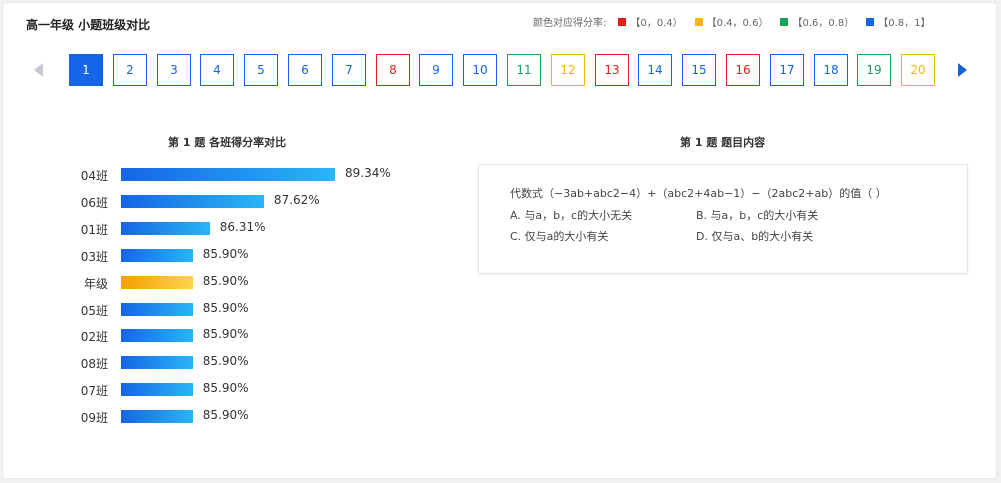  I want to click on legend-item-3: 【0.8，1】, so click(904, 23).